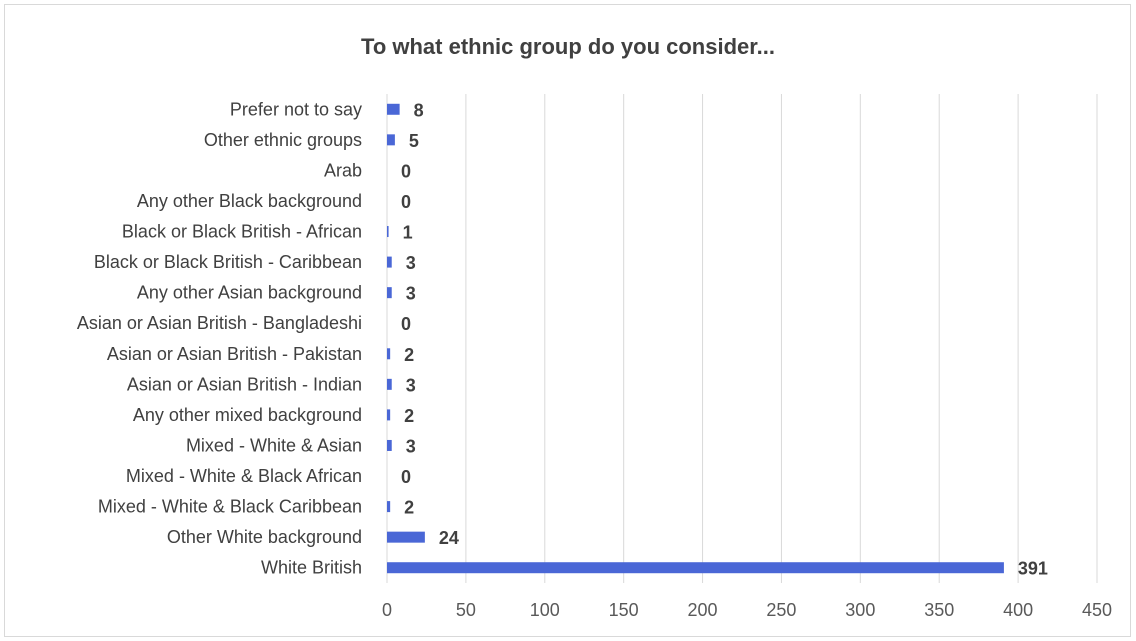  I want to click on category-label: Mixed - White & Black African, so click(244, 476).